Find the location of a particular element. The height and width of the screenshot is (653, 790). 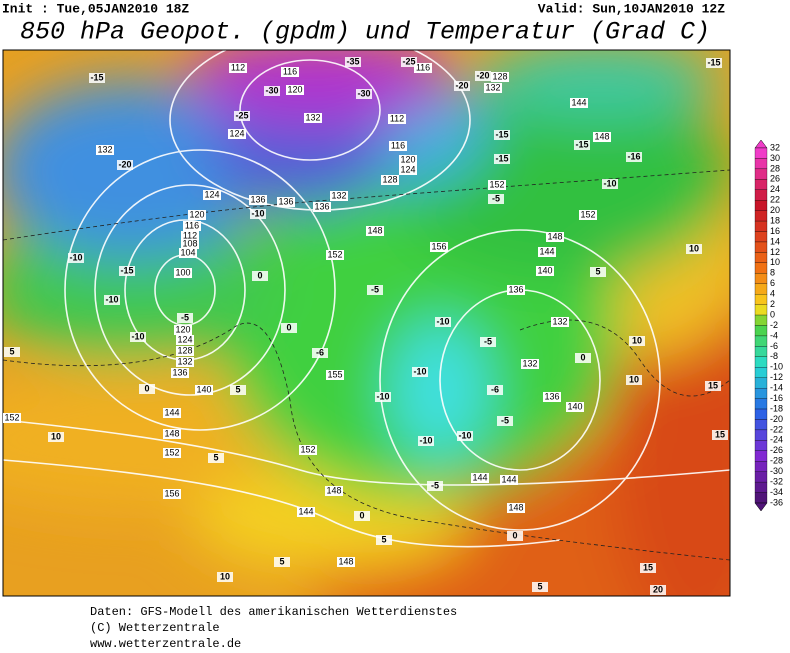

temperature-label: -30 is located at coordinates (363, 93).